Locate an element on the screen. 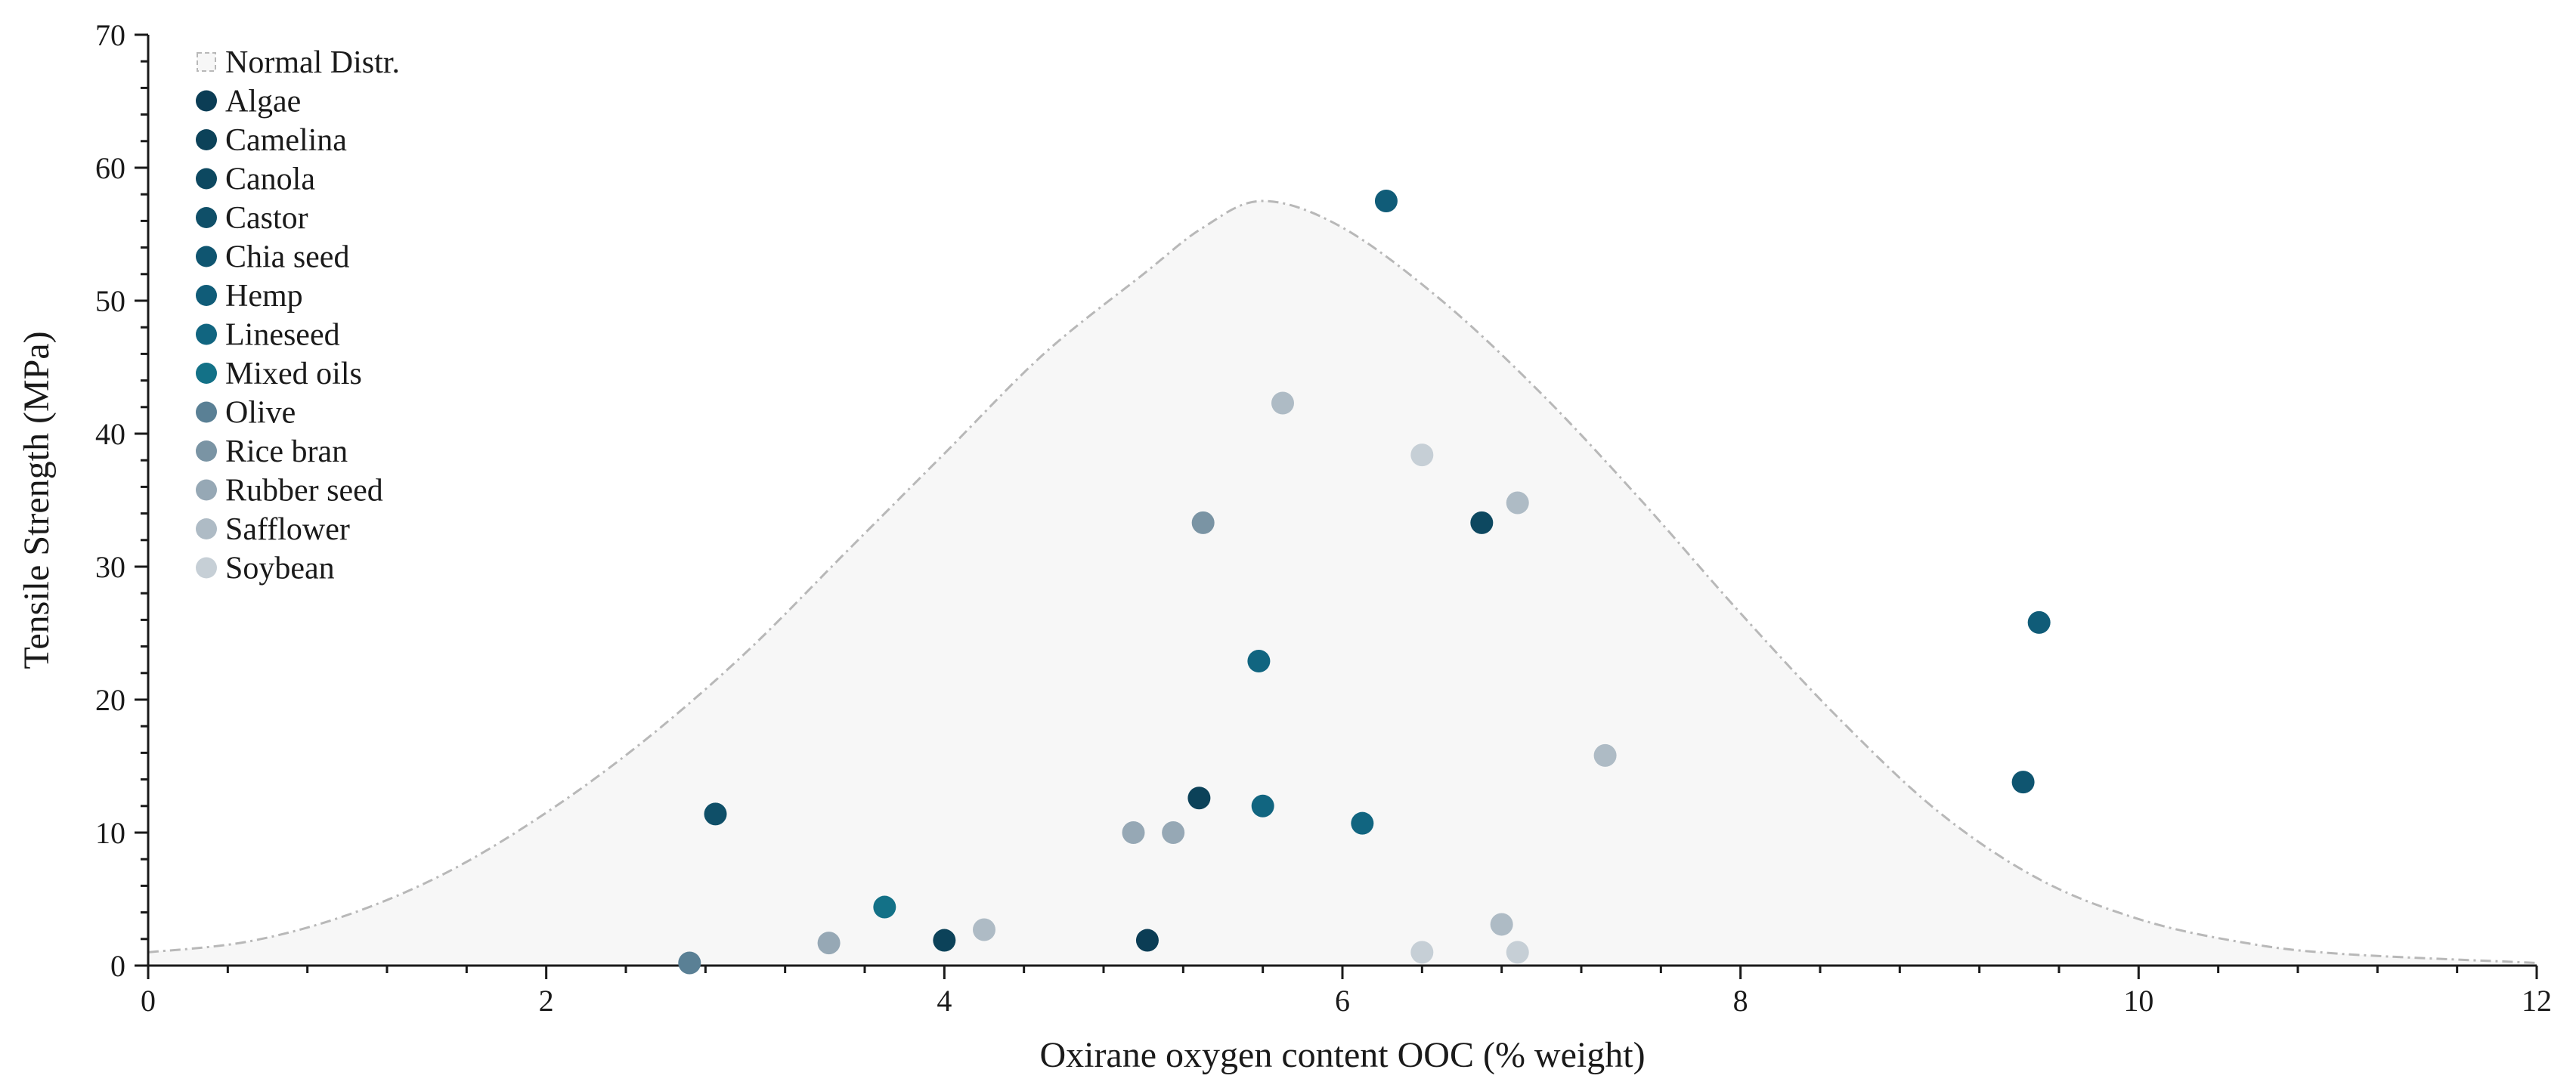 This screenshot has height=1091, width=2576. legend-marker-castor is located at coordinates (206, 217).